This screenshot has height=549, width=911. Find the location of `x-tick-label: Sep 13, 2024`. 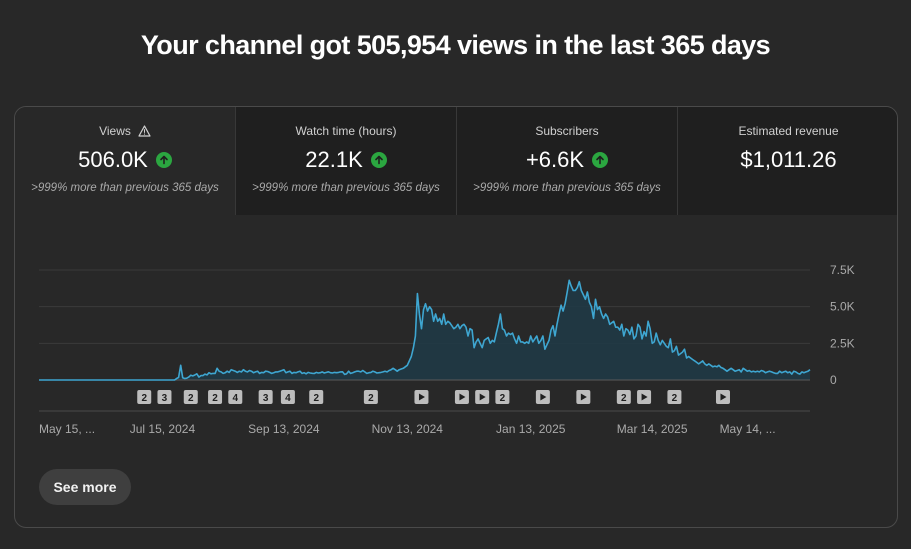

x-tick-label: Sep 13, 2024 is located at coordinates (284, 429).